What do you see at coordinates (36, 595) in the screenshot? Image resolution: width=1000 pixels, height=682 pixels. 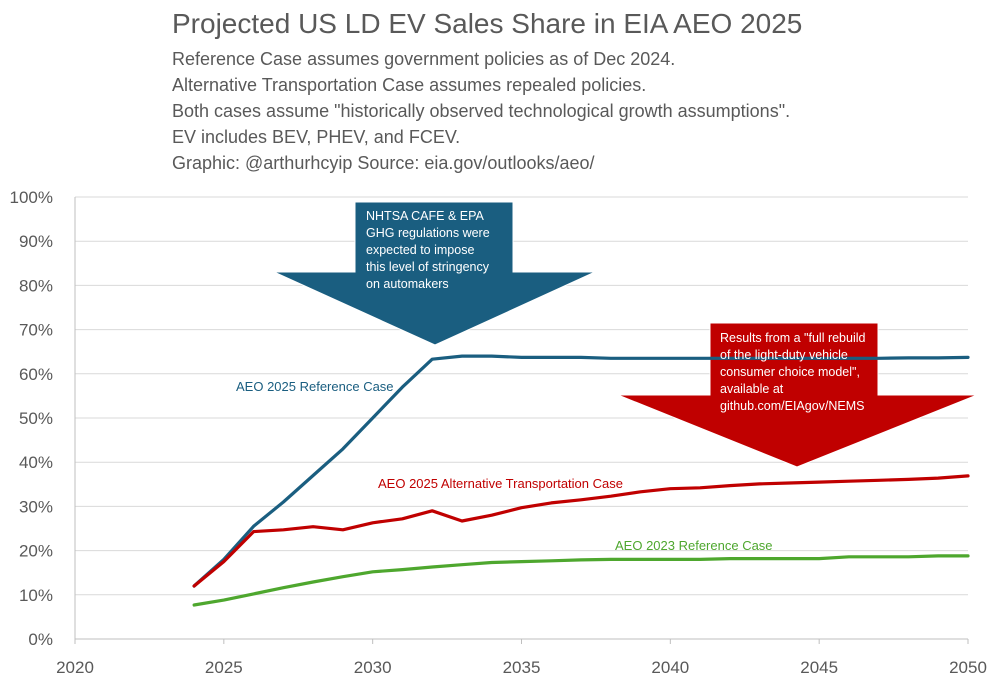 I see `y-tick-label: 10%` at bounding box center [36, 595].